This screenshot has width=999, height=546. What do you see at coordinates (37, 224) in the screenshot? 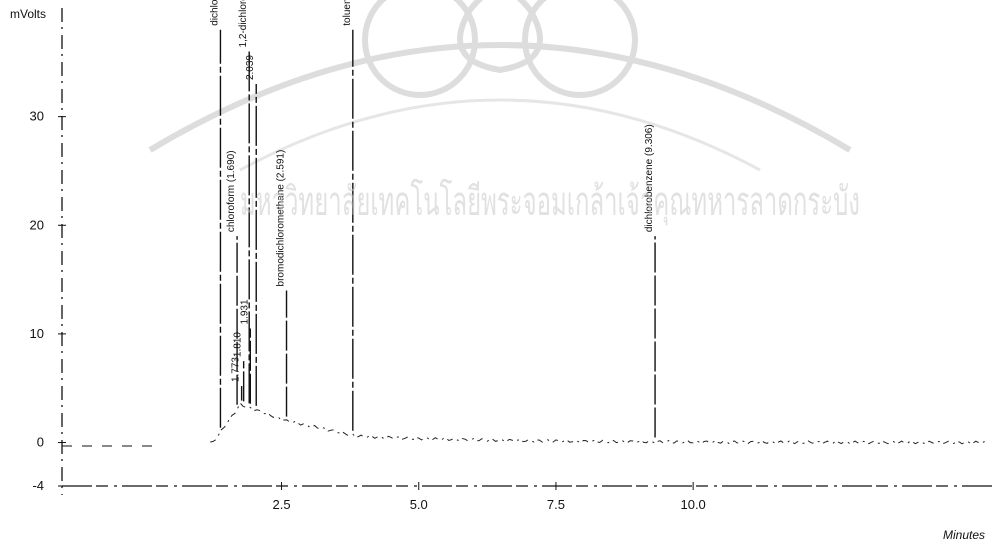
I see `y-tick-label: 20` at bounding box center [37, 224].